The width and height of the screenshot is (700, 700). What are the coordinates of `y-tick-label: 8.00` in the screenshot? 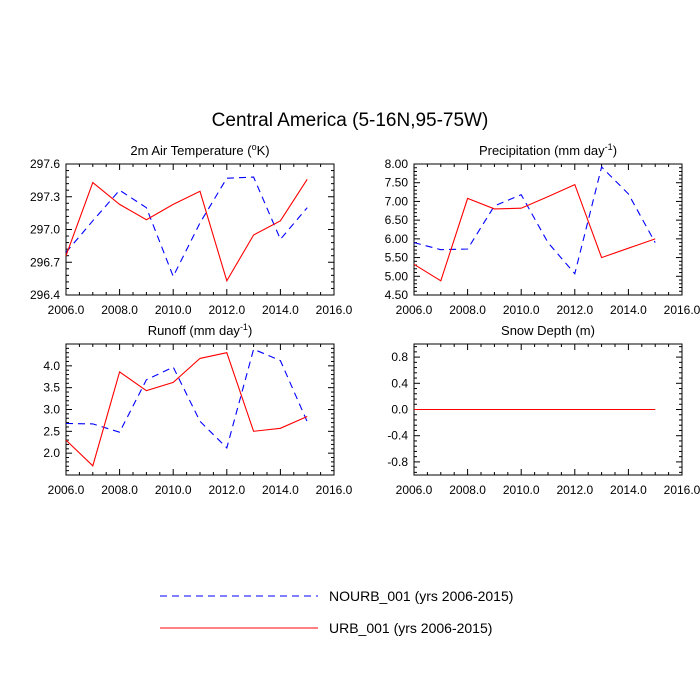 It's located at (397, 164).